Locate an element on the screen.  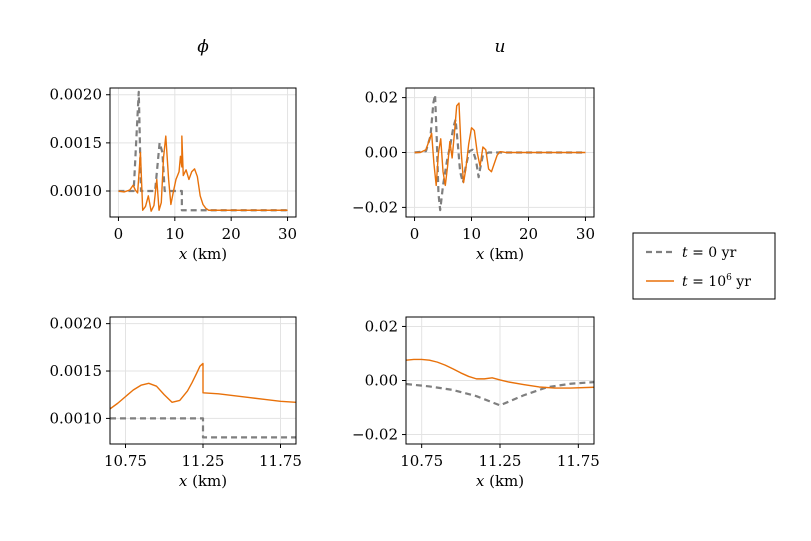
panel-4-ytick-label-2: 0.02 is located at coordinates (381, 326).